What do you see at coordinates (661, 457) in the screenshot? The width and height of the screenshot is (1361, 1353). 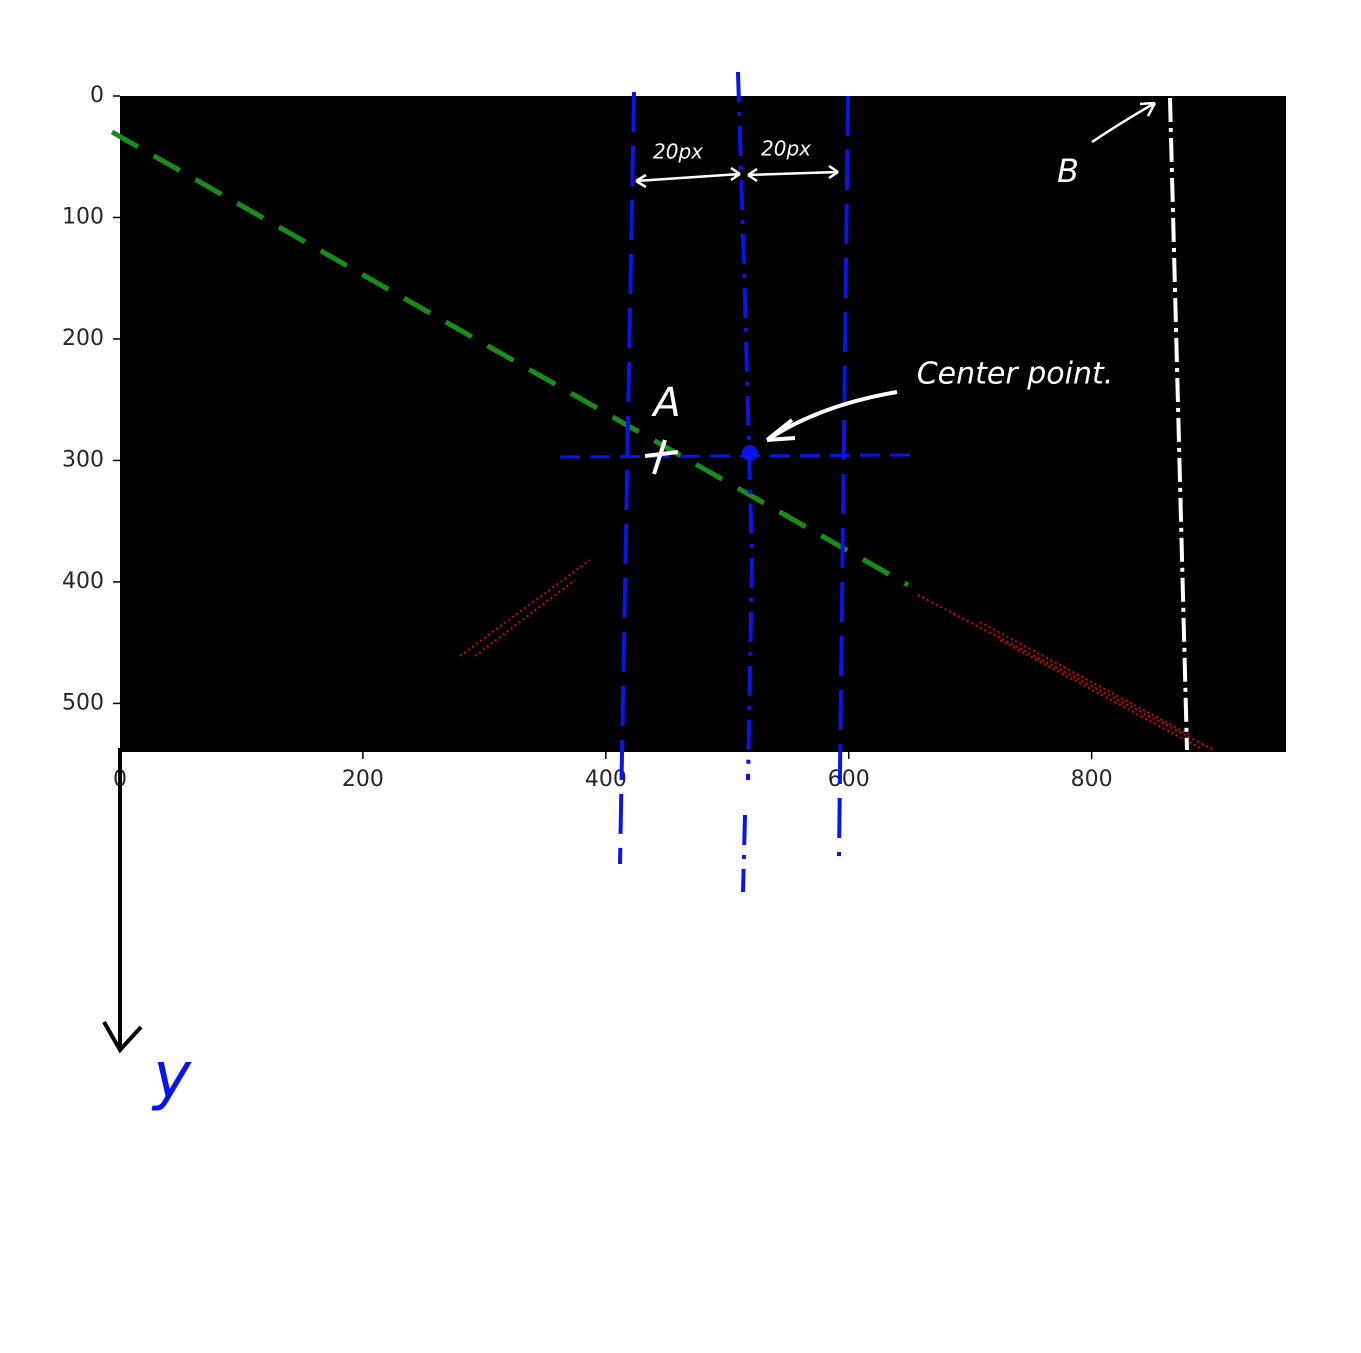 I see `point-a` at bounding box center [661, 457].